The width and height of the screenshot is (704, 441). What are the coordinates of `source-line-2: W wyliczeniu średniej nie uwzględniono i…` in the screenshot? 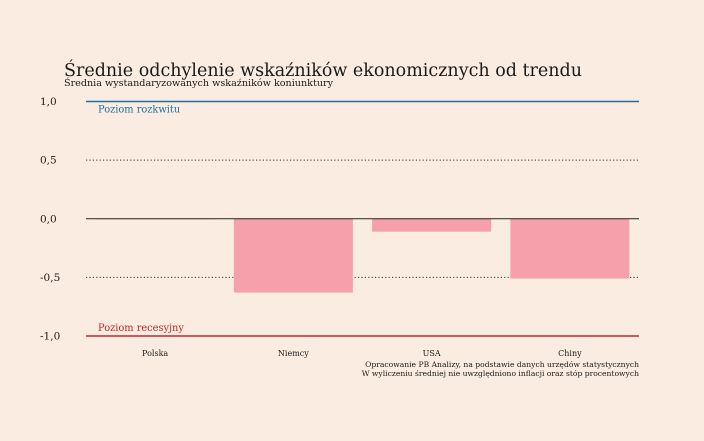 It's located at (500, 374).